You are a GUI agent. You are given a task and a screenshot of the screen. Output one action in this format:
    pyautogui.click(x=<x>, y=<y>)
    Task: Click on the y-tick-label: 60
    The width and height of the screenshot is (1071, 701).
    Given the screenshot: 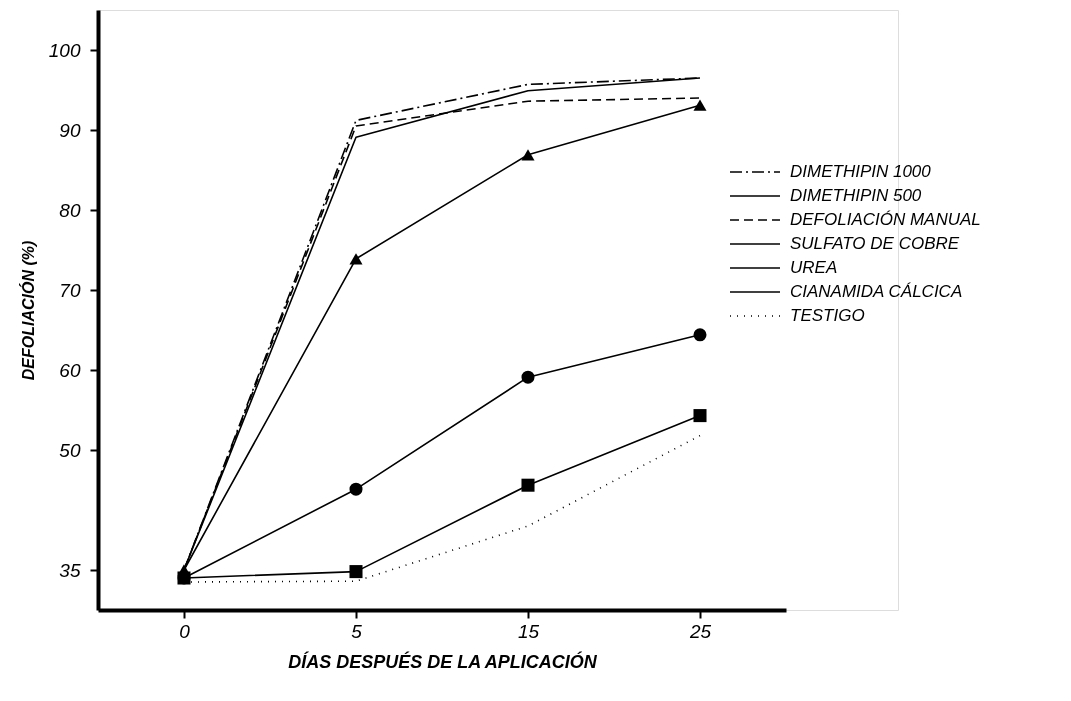 What is the action you would take?
    pyautogui.click(x=70, y=370)
    